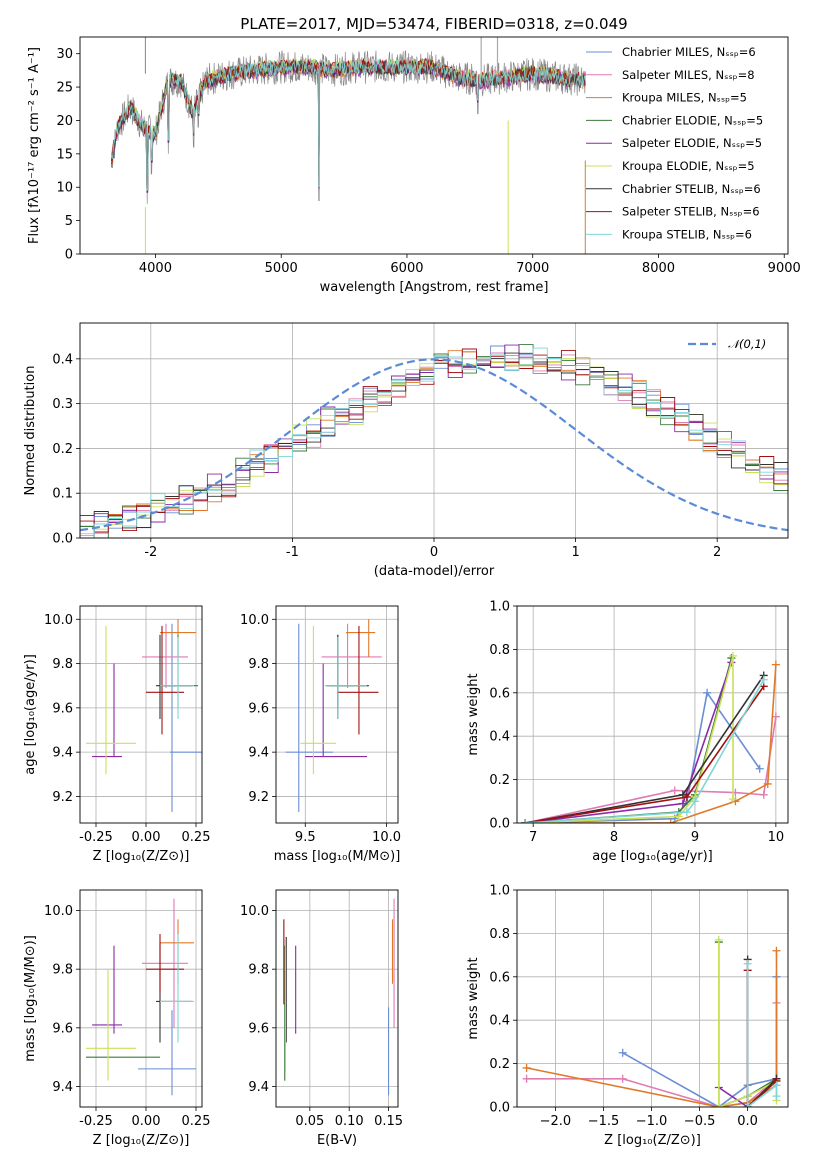  Describe the element at coordinates (62, 708) in the screenshot. I see `z_age-ytick-label: 9.6` at that location.